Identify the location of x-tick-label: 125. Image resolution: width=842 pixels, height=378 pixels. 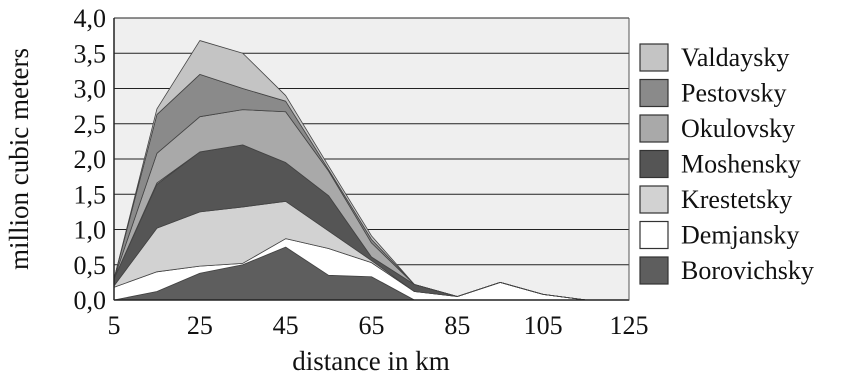
(629, 325).